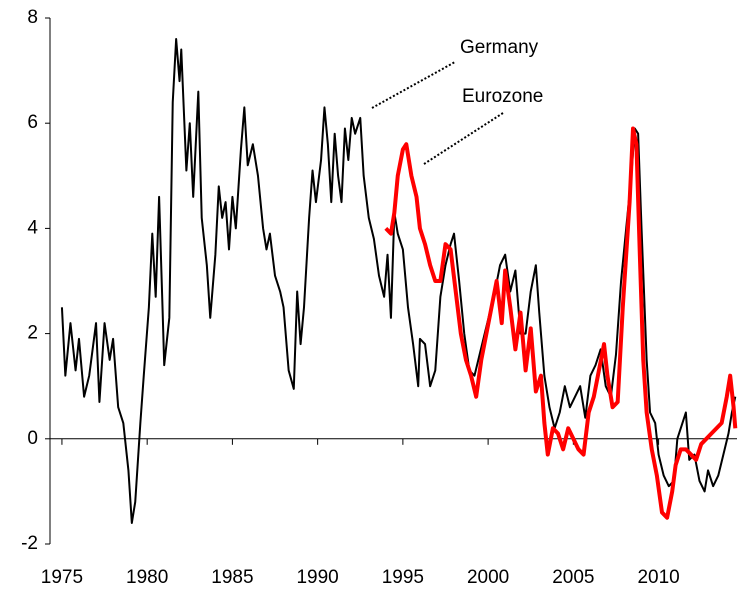 The image size is (738, 594). I want to click on x-tick-label: 1975, so click(62, 577).